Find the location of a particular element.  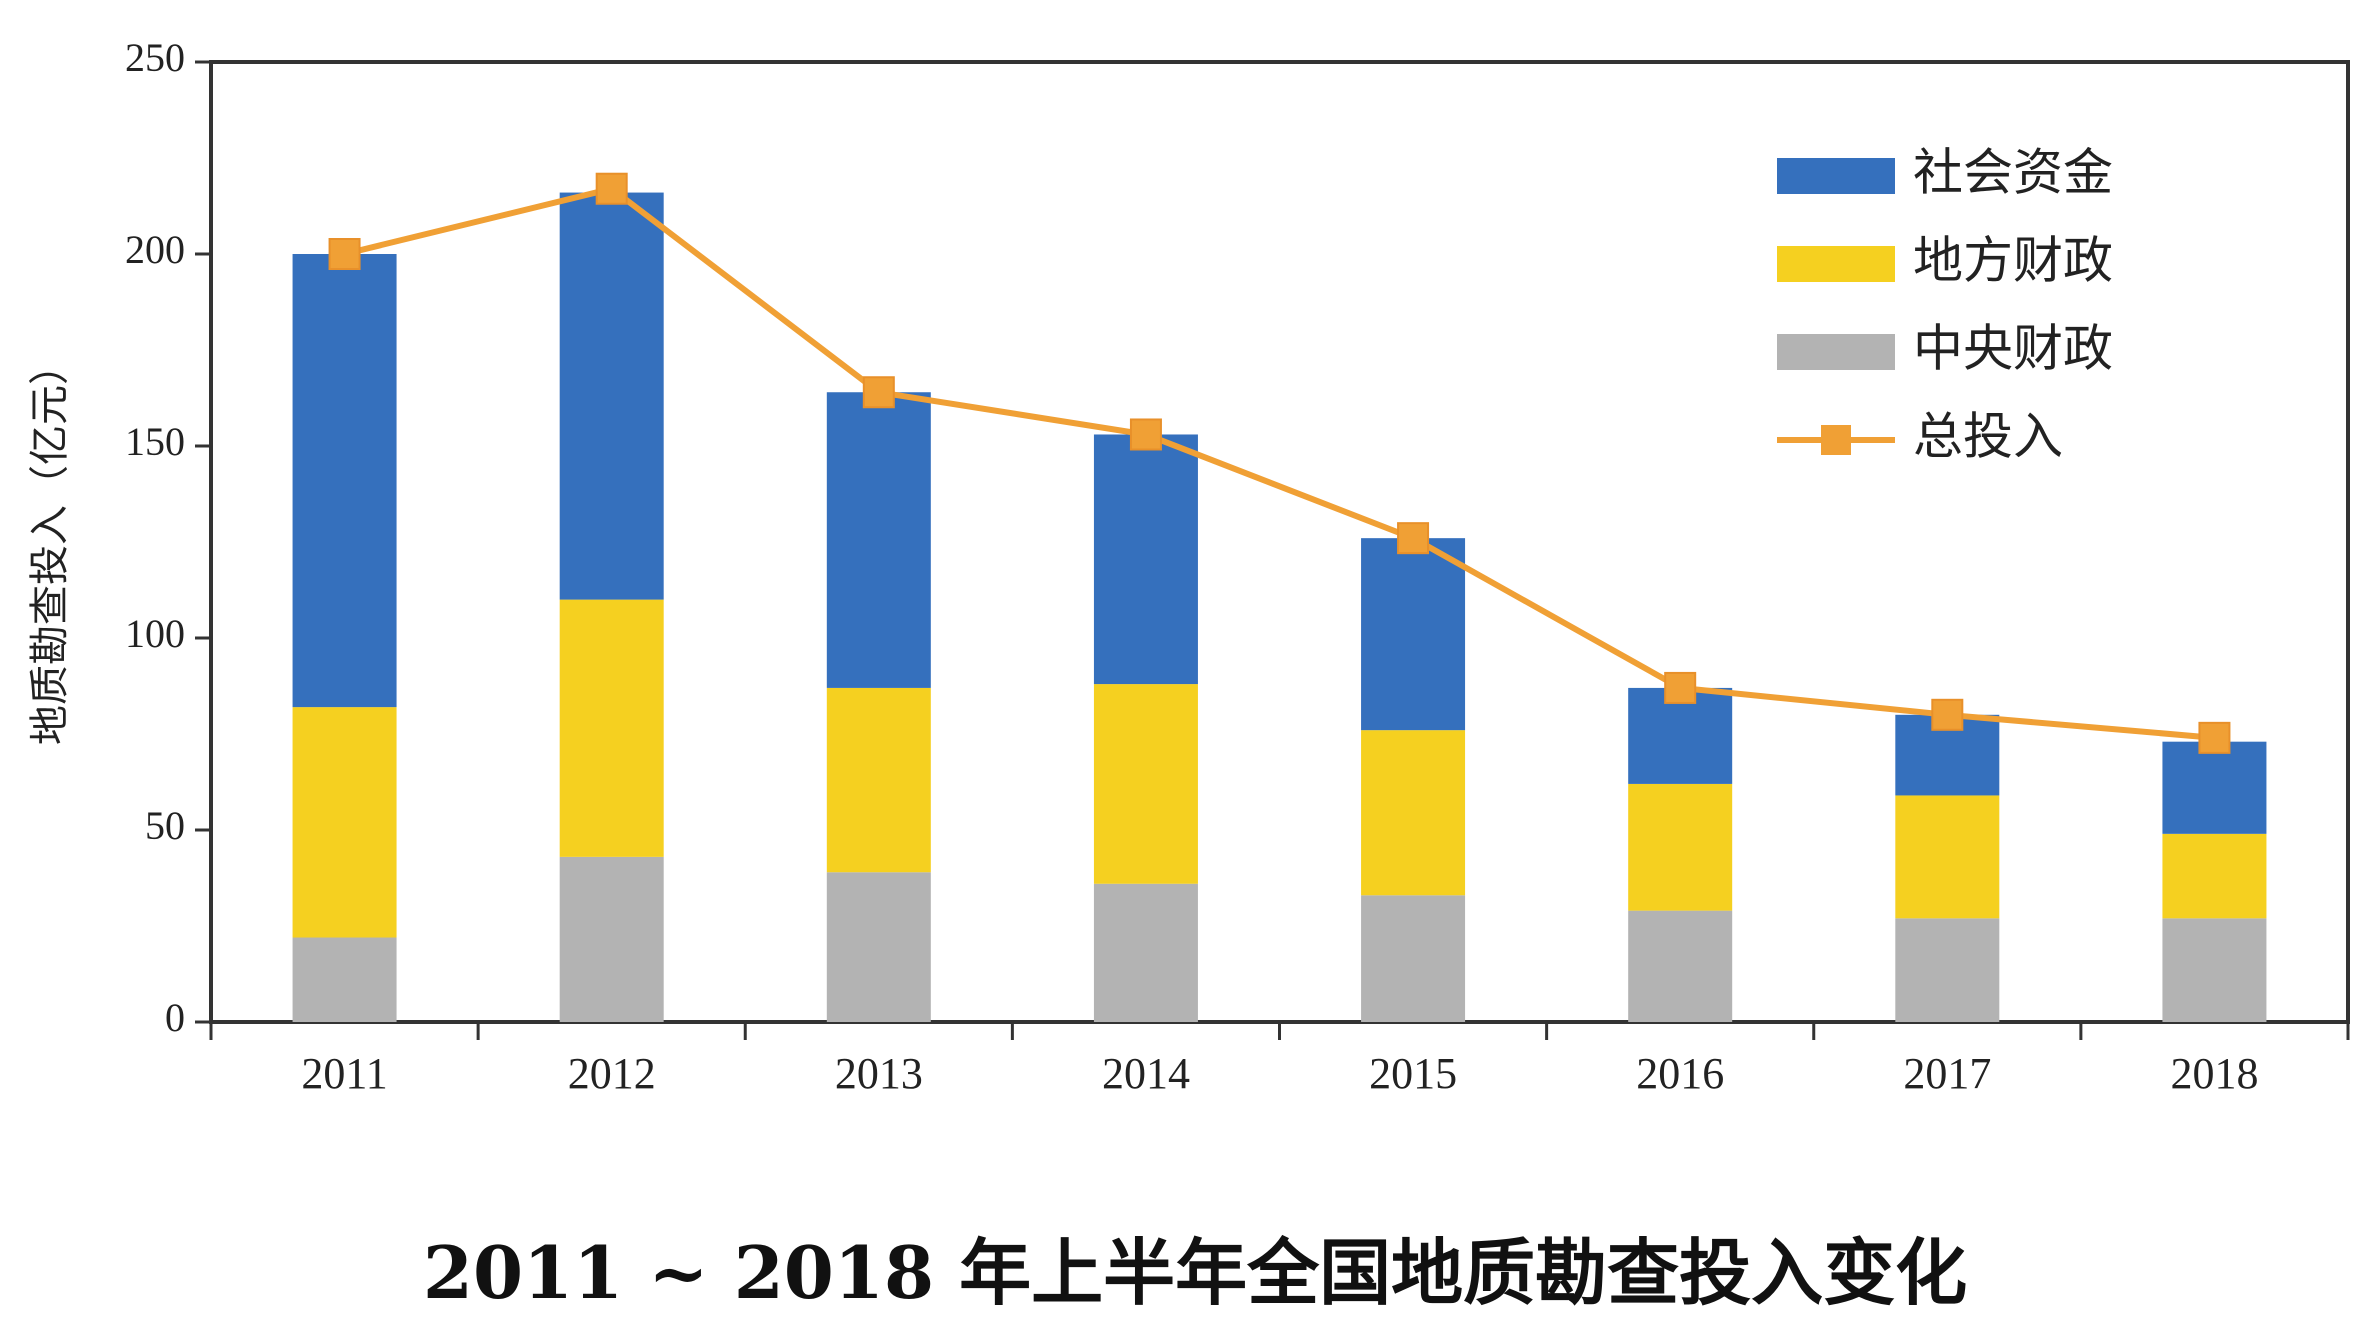

x-tick-label: 2012 is located at coordinates (612, 1073).